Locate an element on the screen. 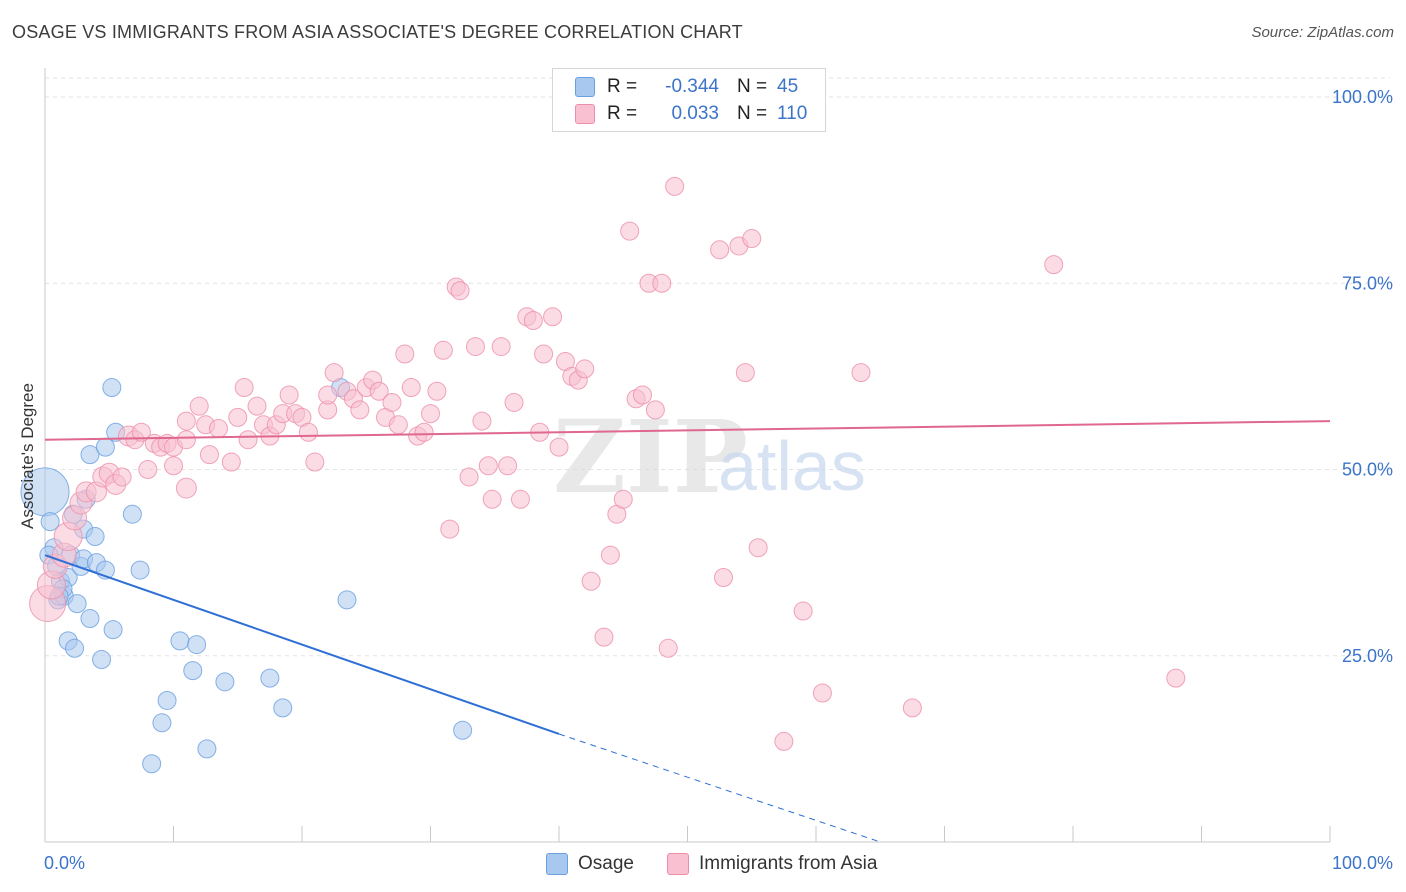 This screenshot has width=1406, height=892. y-tick-label: 75.0% is located at coordinates (1367, 283).